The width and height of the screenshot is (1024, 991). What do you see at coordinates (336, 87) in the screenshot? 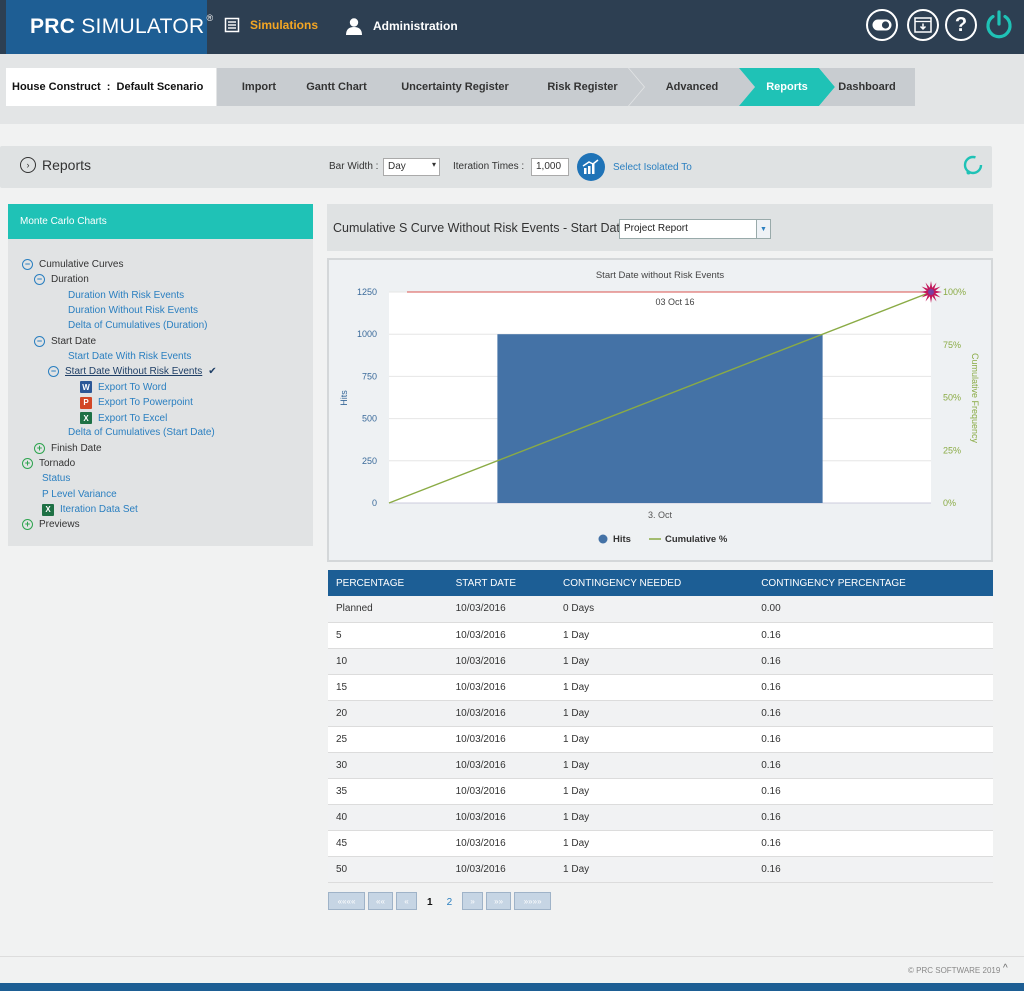
I see `step-gantt-chart: Gantt Chart` at bounding box center [336, 87].